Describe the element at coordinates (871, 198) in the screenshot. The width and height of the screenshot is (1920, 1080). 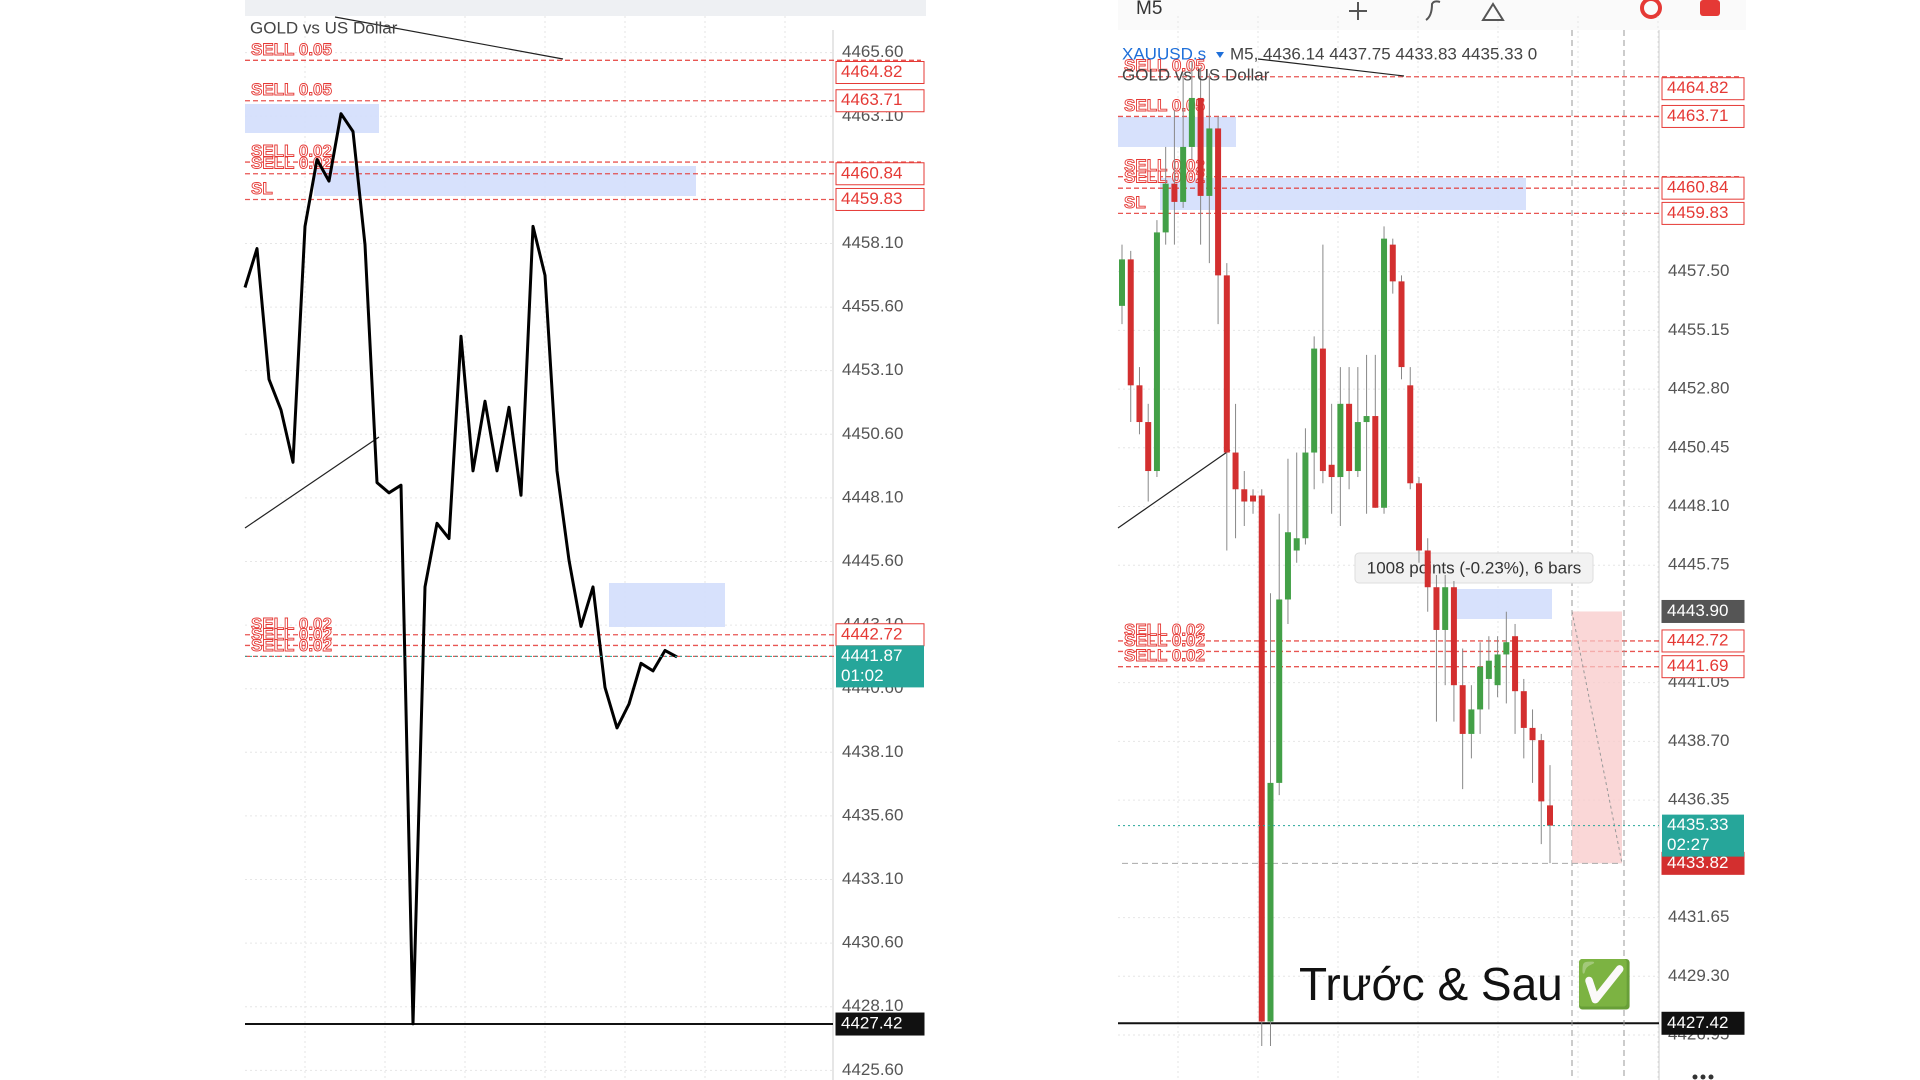
I see `price-label: 4459.83` at that location.